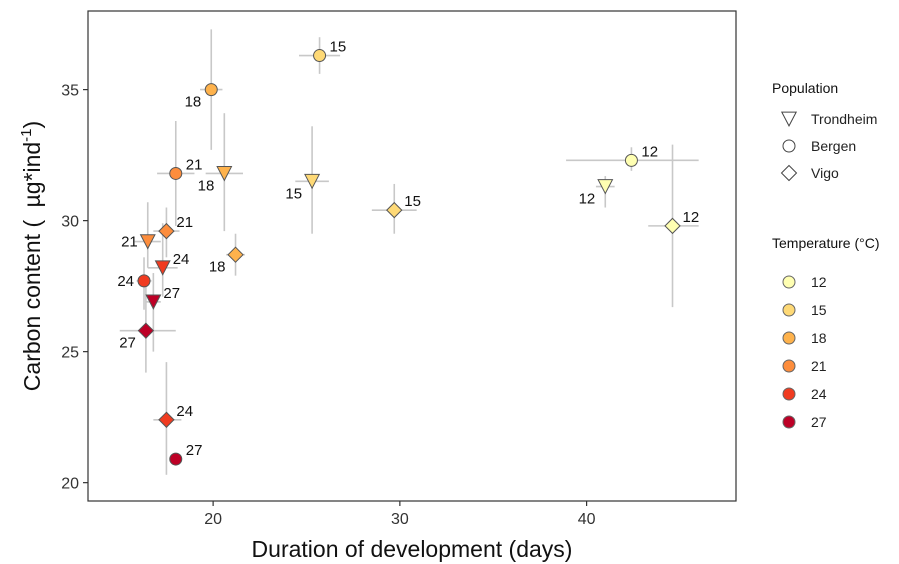  I want to click on legend-label-temperature: 15, so click(819, 310).